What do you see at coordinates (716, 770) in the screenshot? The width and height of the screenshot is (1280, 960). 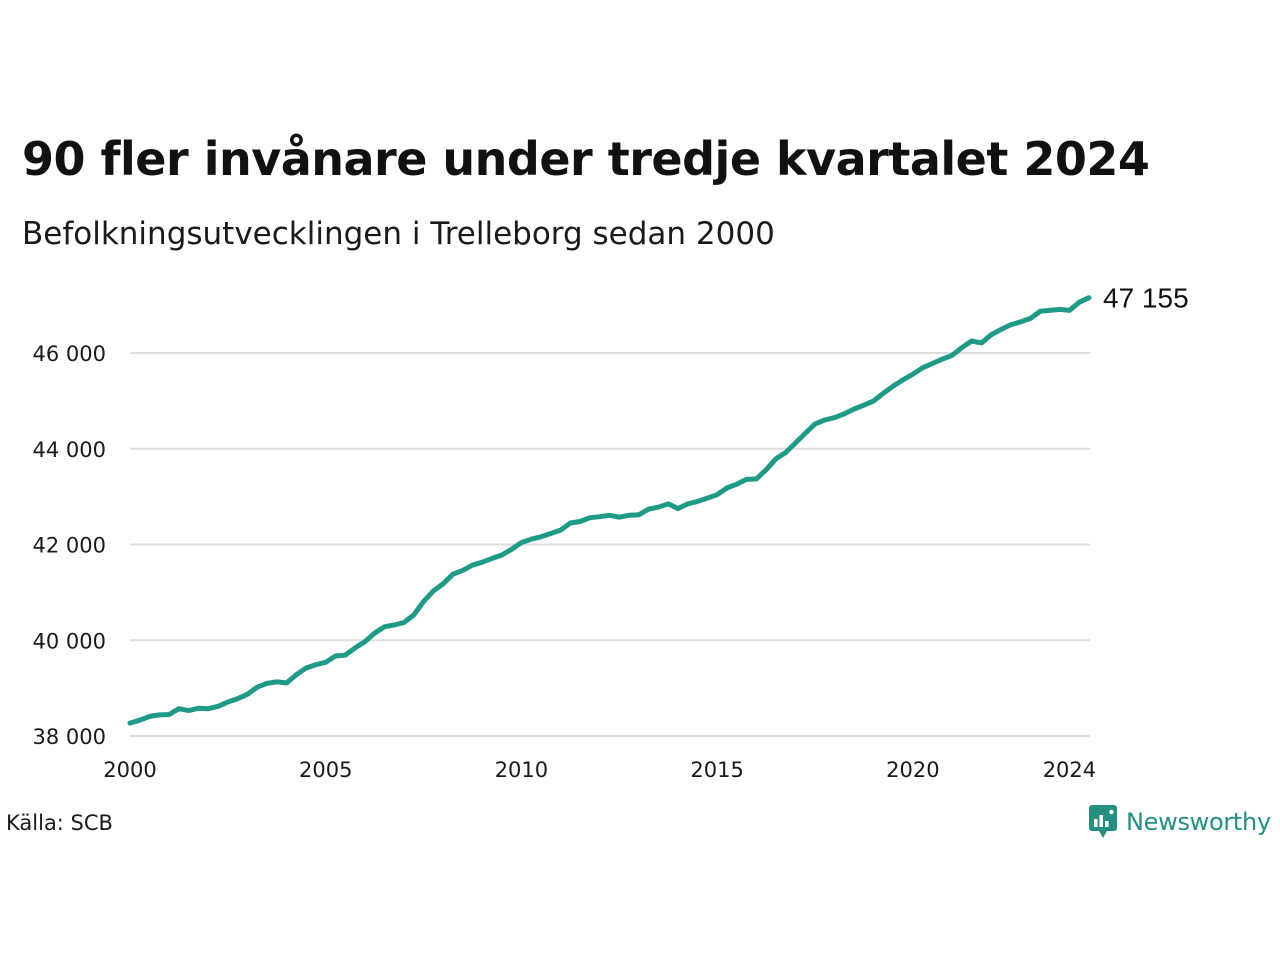 I see `x-tick-label: 2015` at bounding box center [716, 770].